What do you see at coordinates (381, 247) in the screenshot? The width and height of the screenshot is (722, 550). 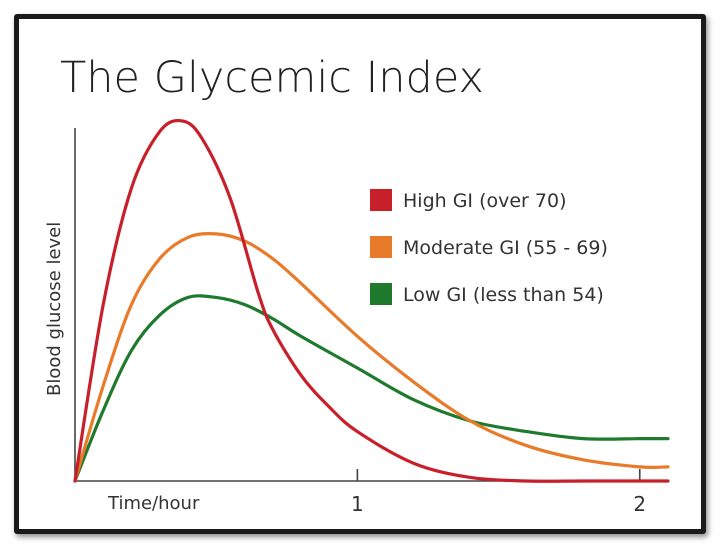 I see `legend-swatch-moderate-gi` at bounding box center [381, 247].